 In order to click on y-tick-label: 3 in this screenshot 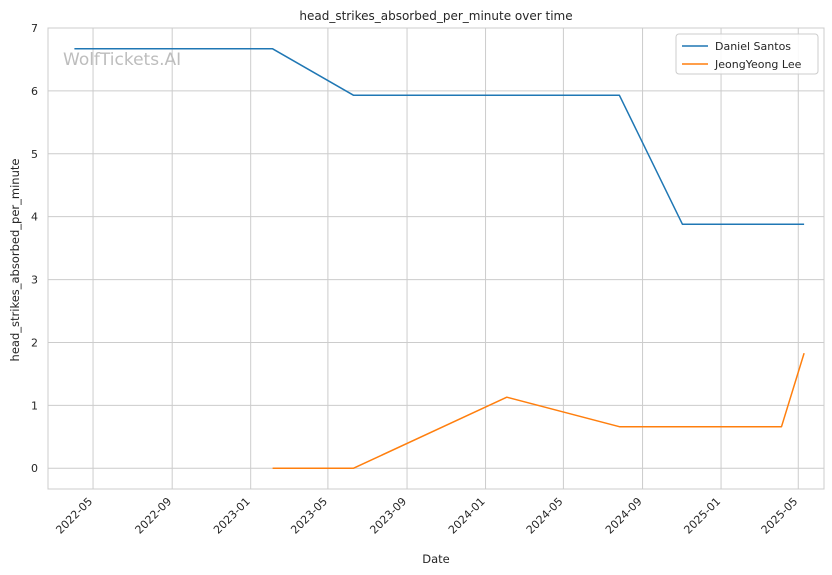, I will do `click(34, 280)`.